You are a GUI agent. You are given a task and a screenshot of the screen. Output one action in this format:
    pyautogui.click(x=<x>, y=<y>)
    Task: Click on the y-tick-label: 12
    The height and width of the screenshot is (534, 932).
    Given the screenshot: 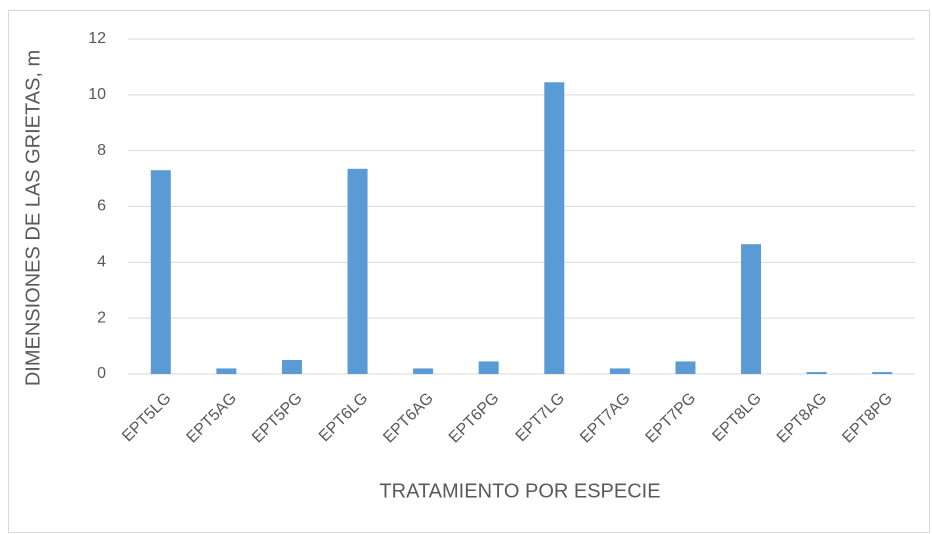 What is the action you would take?
    pyautogui.click(x=97, y=38)
    